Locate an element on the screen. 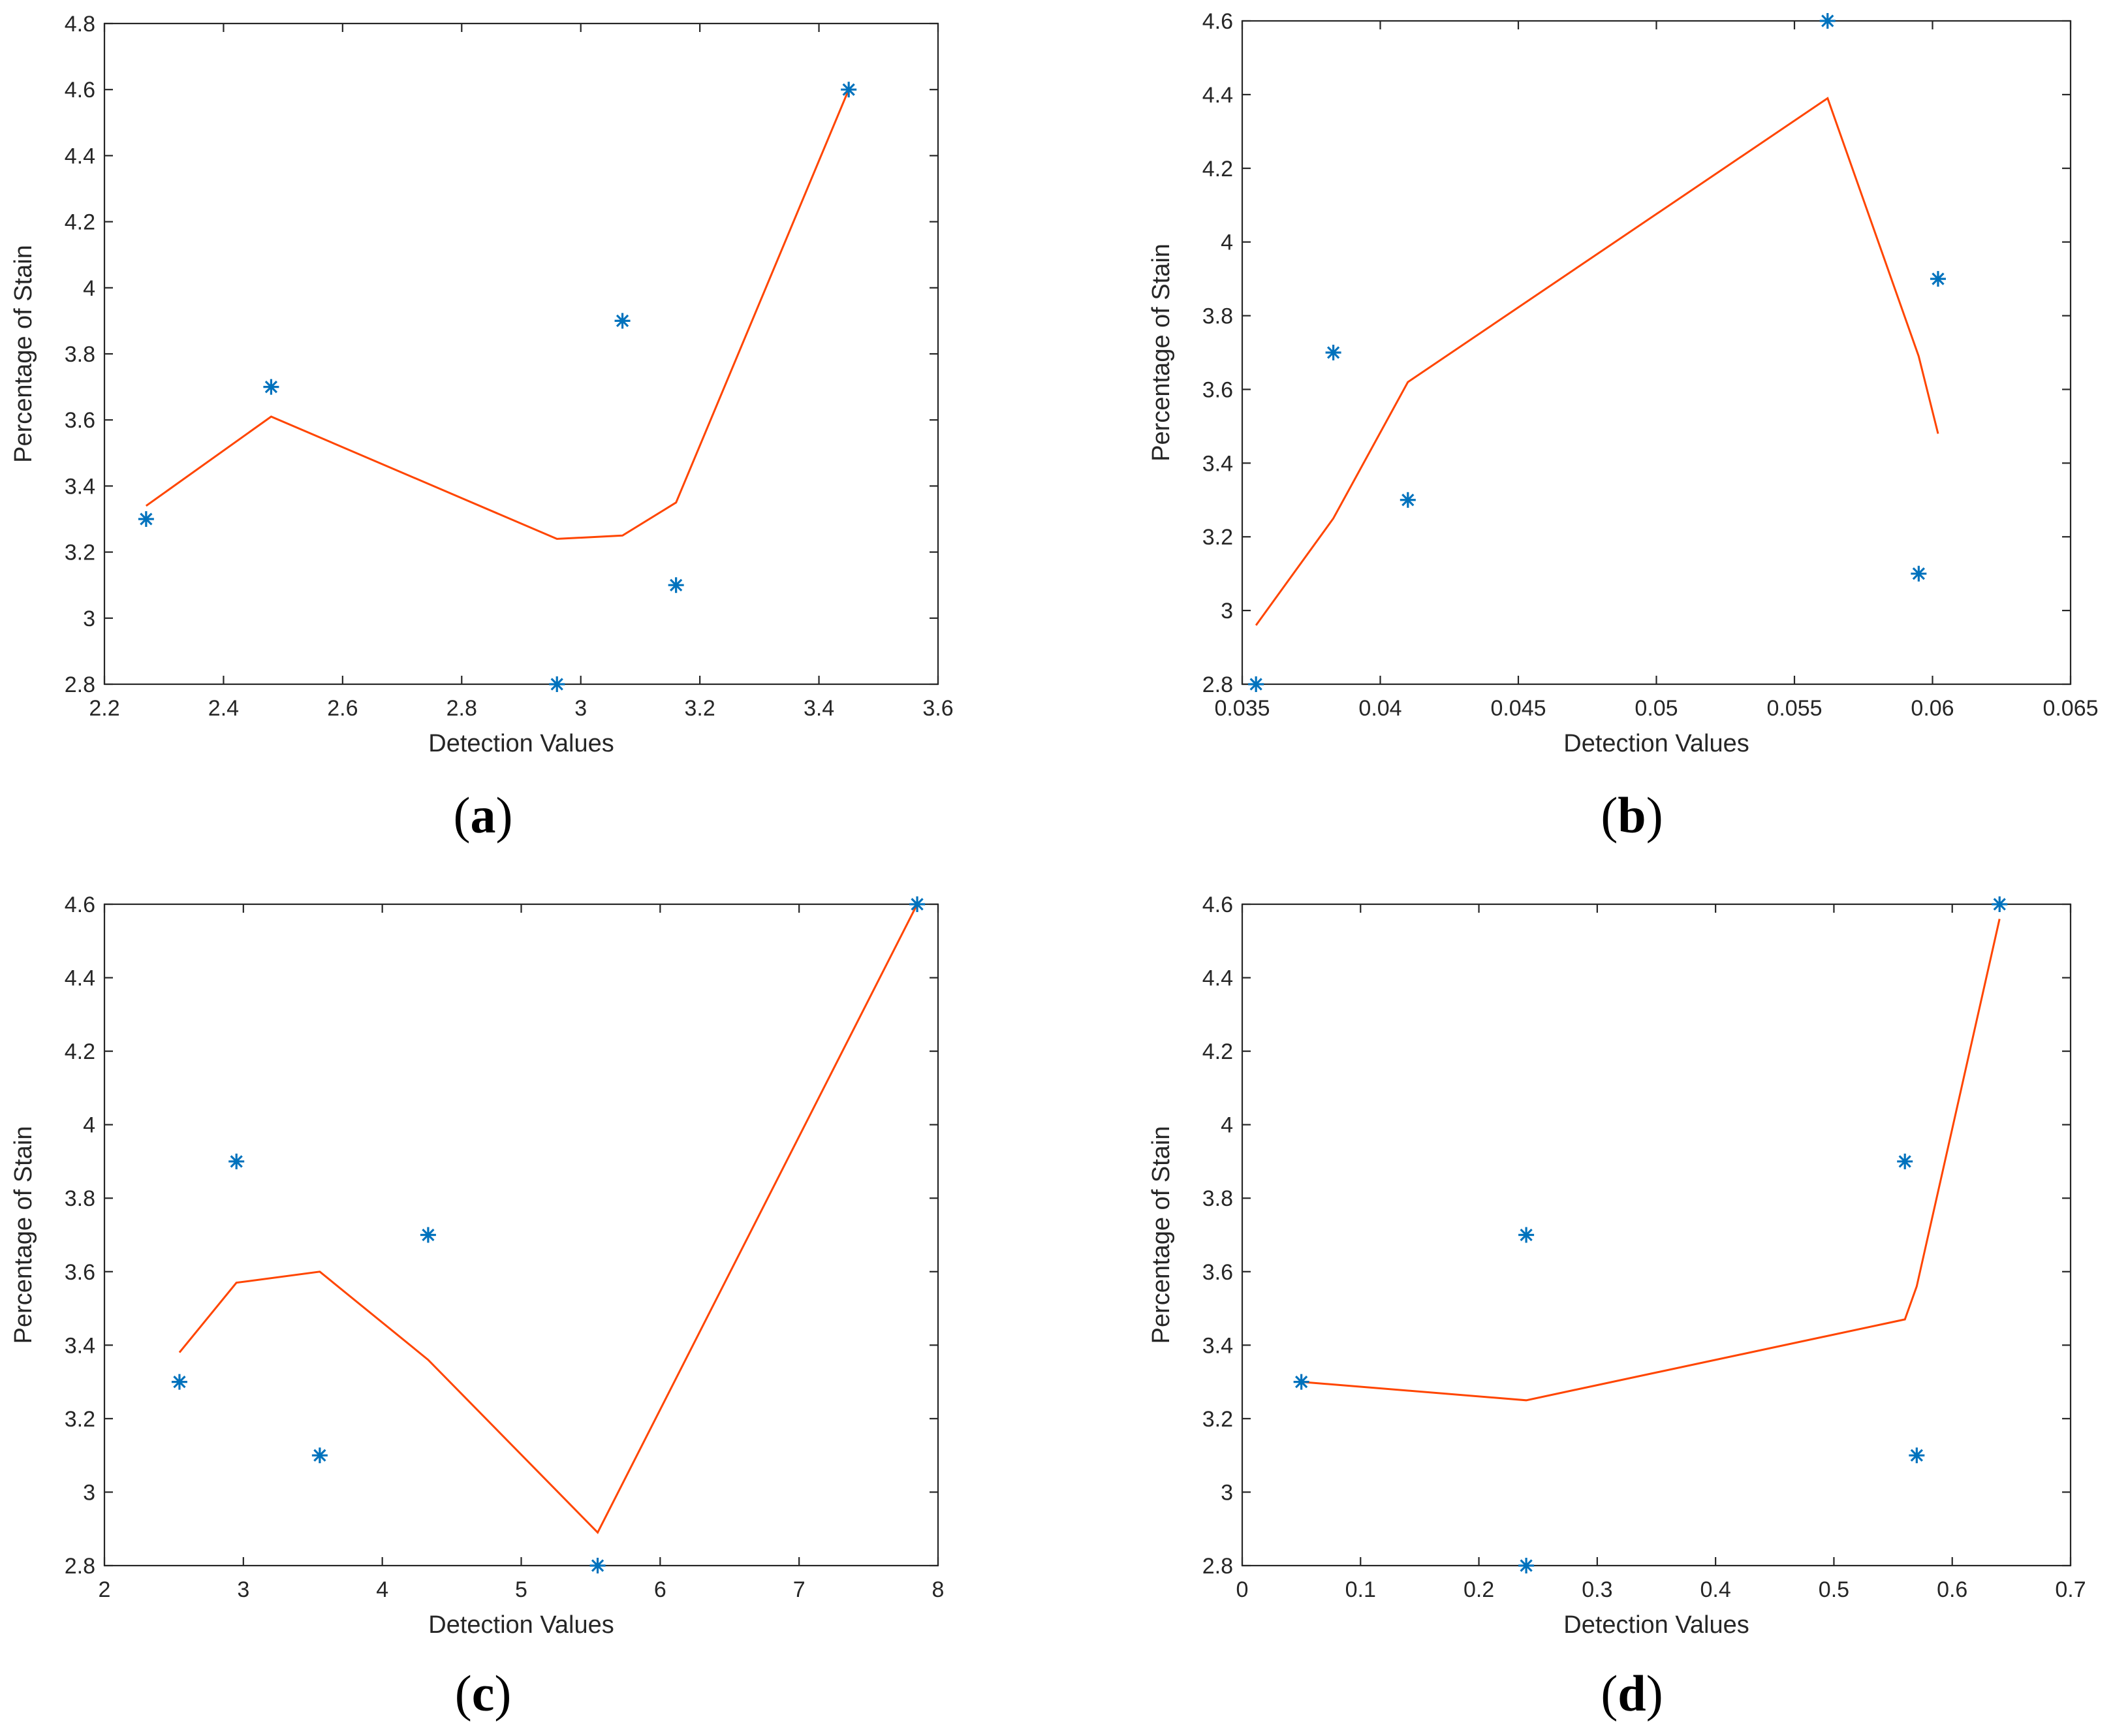  x-tick-label: 0.045 is located at coordinates (1518, 708).